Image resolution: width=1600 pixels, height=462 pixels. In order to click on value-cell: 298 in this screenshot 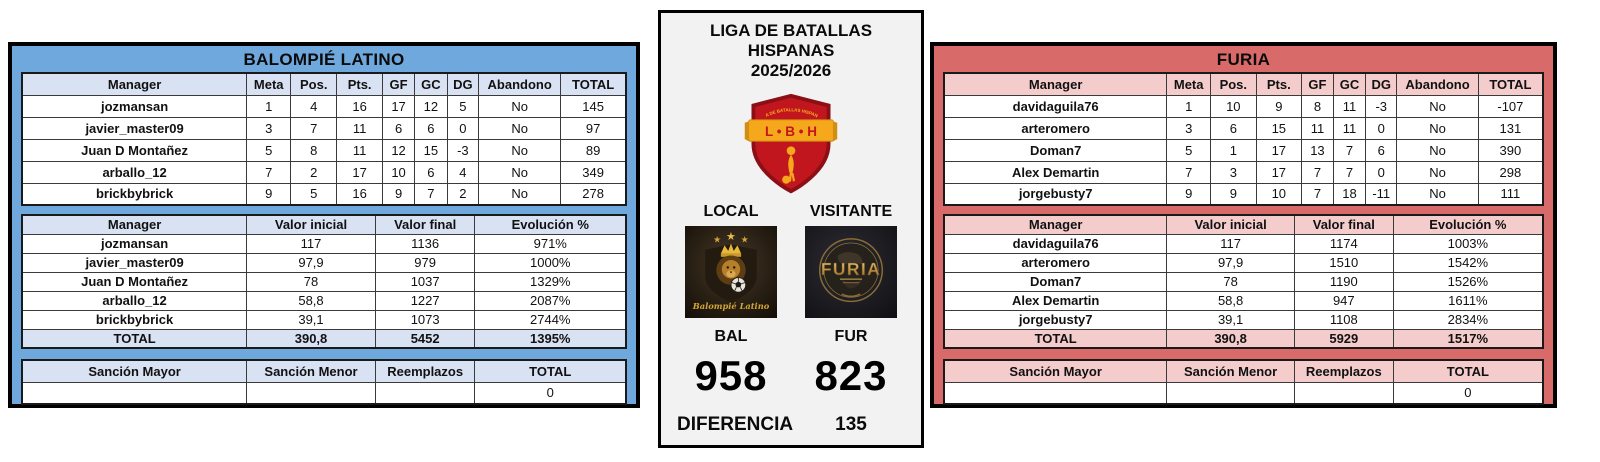, I will do `click(1510, 172)`.